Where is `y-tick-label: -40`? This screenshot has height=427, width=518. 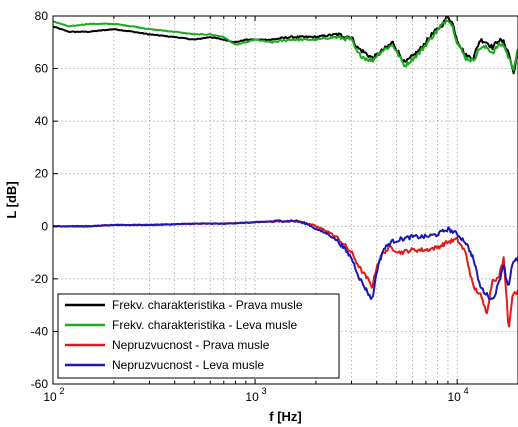
y-tick-label: -40 is located at coordinates (40, 331).